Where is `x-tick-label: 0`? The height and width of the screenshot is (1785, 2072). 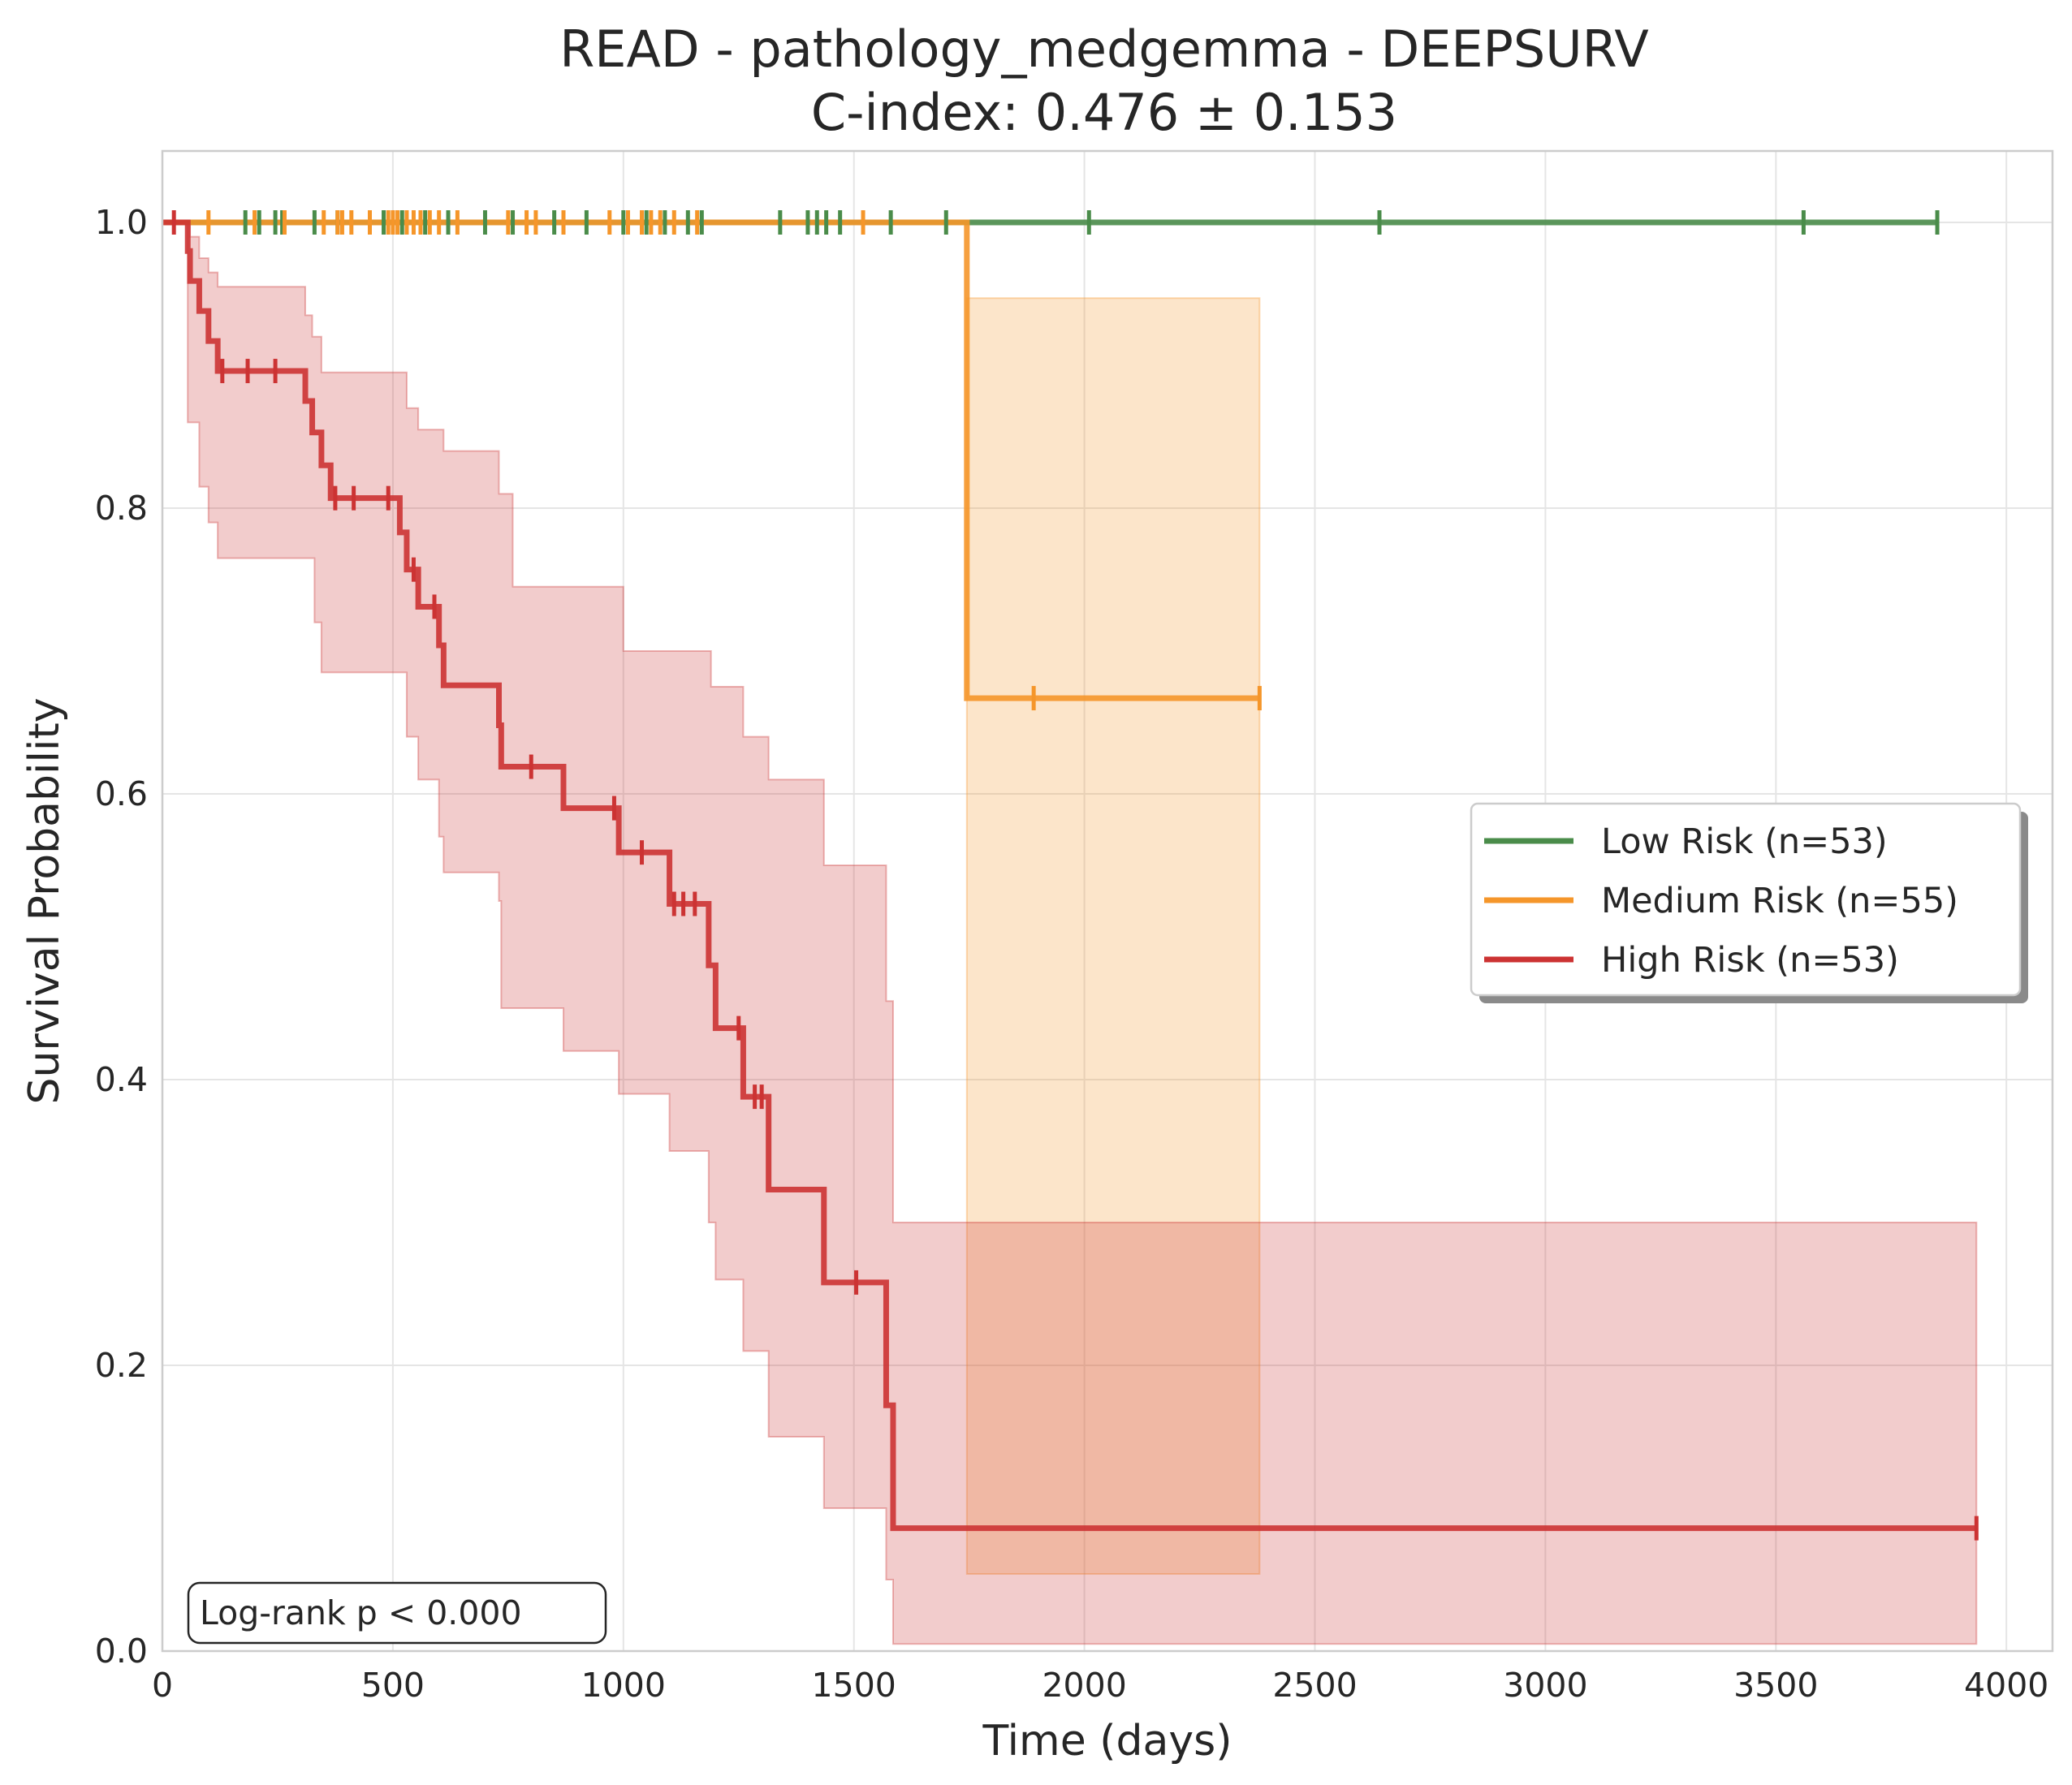 x-tick-label: 0 is located at coordinates (162, 1686).